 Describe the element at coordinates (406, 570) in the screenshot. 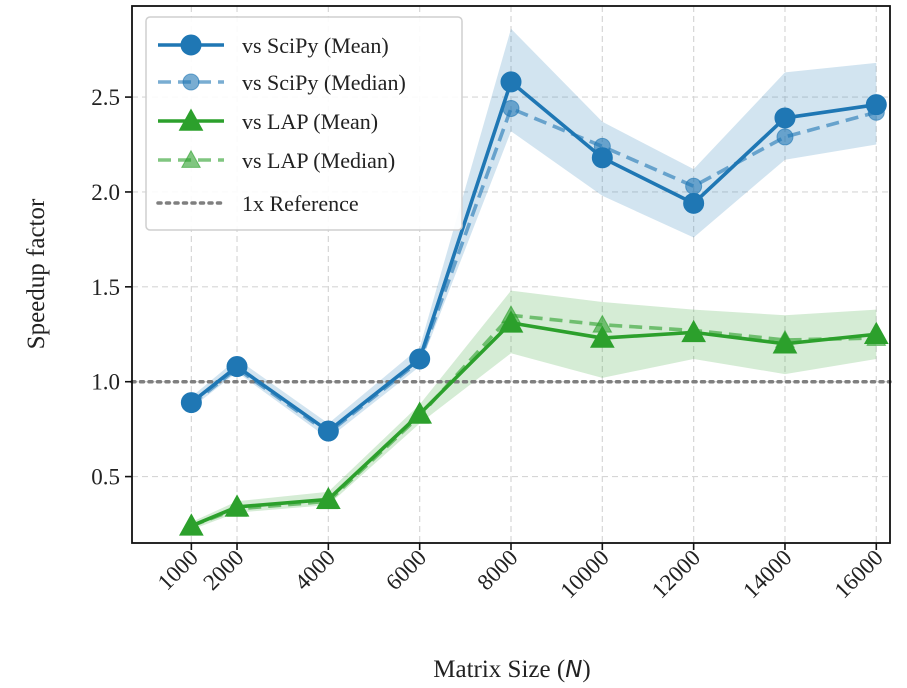

I see `x-tick-label: 6000` at that location.